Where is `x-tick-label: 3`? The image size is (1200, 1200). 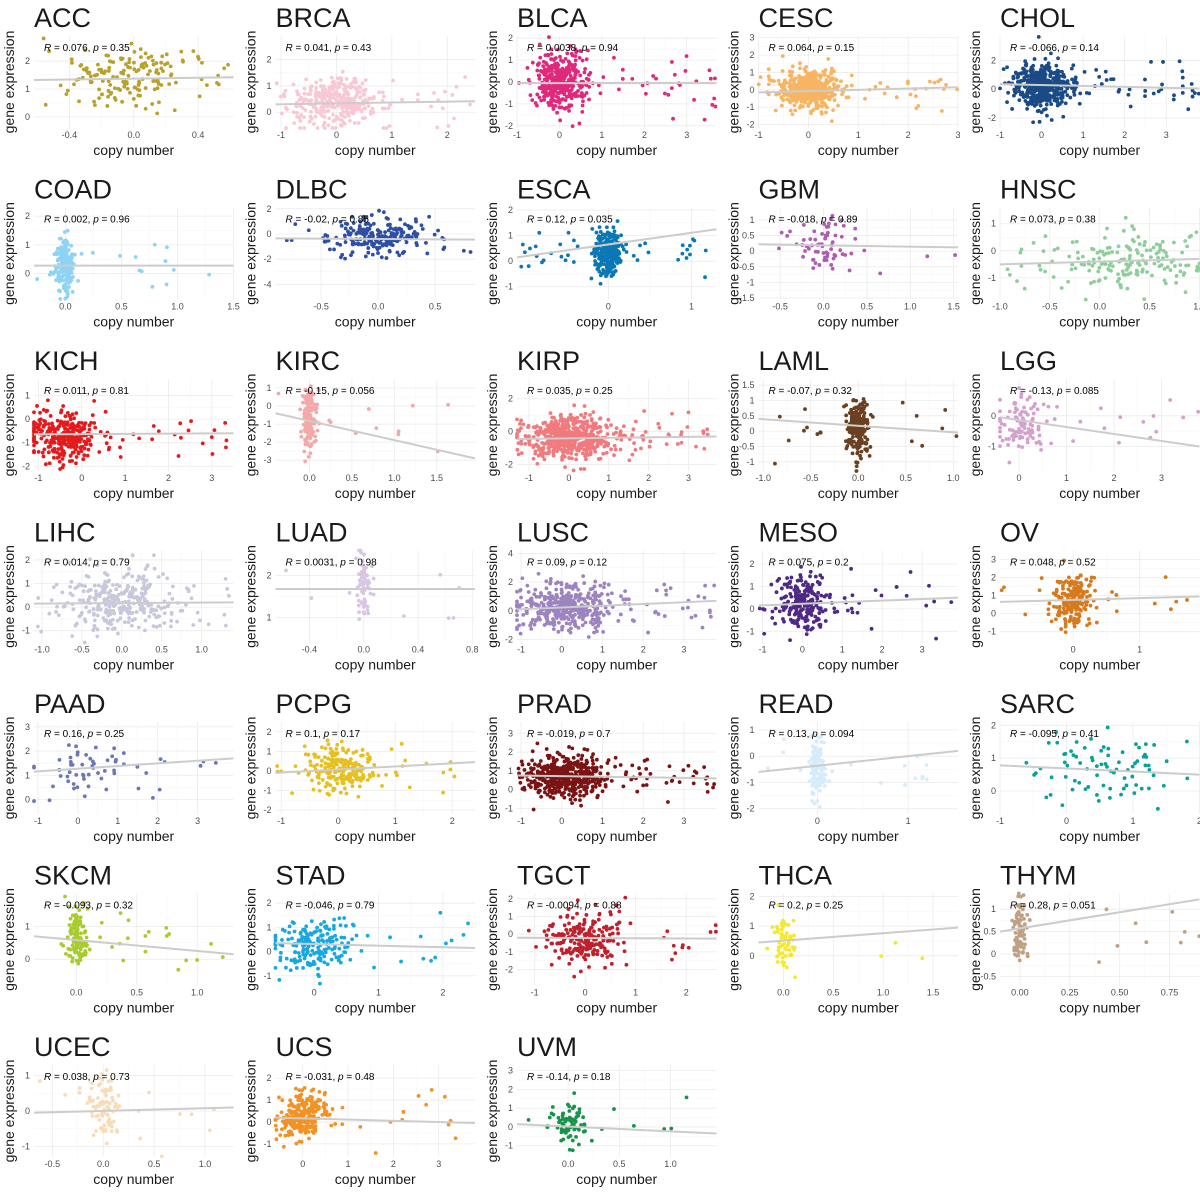
x-tick-label: 3 is located at coordinates (688, 478).